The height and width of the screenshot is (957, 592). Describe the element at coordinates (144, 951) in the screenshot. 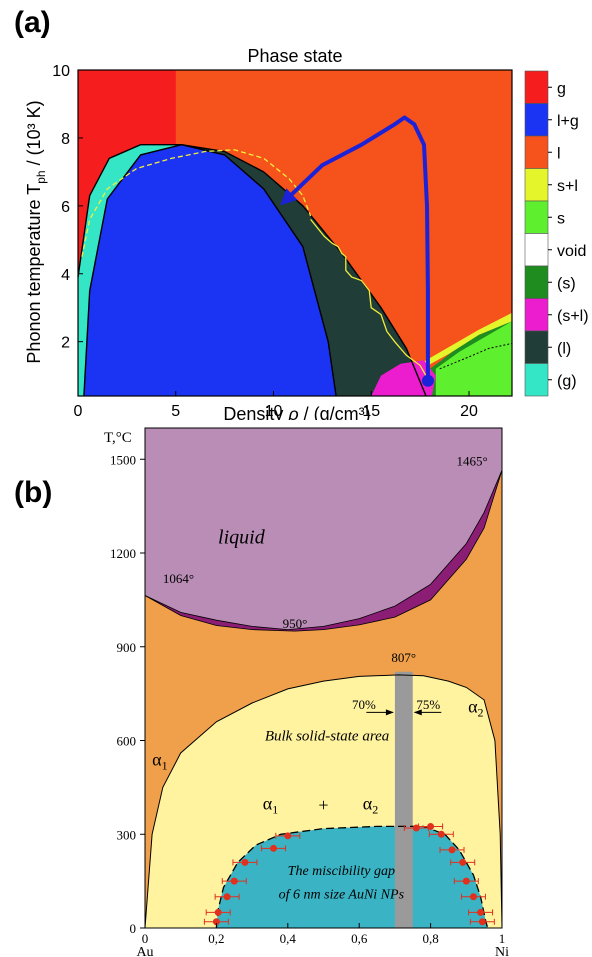

I see `x-end-label-au: Au` at that location.